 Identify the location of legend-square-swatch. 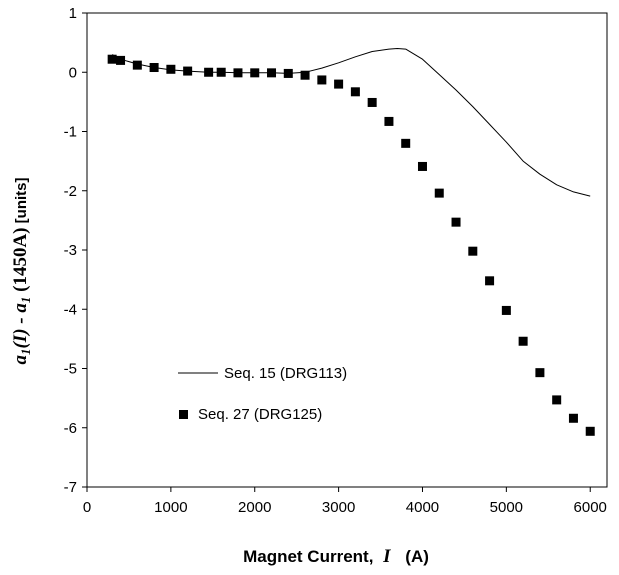
(183, 414).